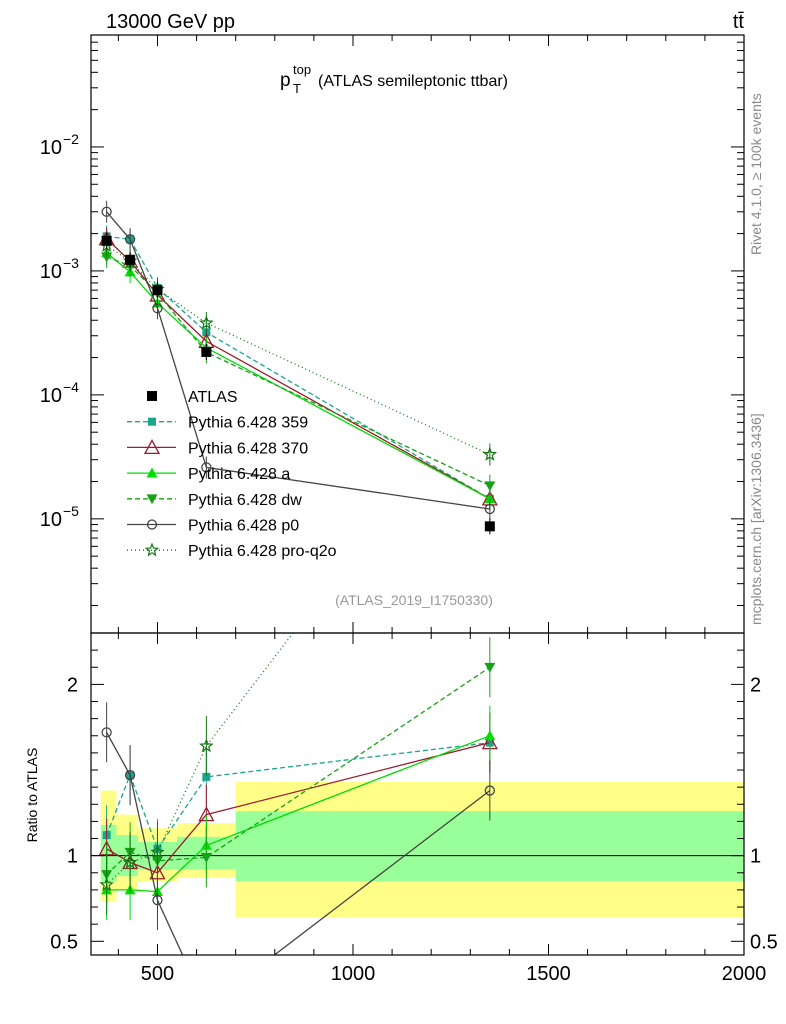 This screenshot has height=1024, width=786. I want to click on chart-title-rest: (ATLAS semileptonic ttbar), so click(413, 81).